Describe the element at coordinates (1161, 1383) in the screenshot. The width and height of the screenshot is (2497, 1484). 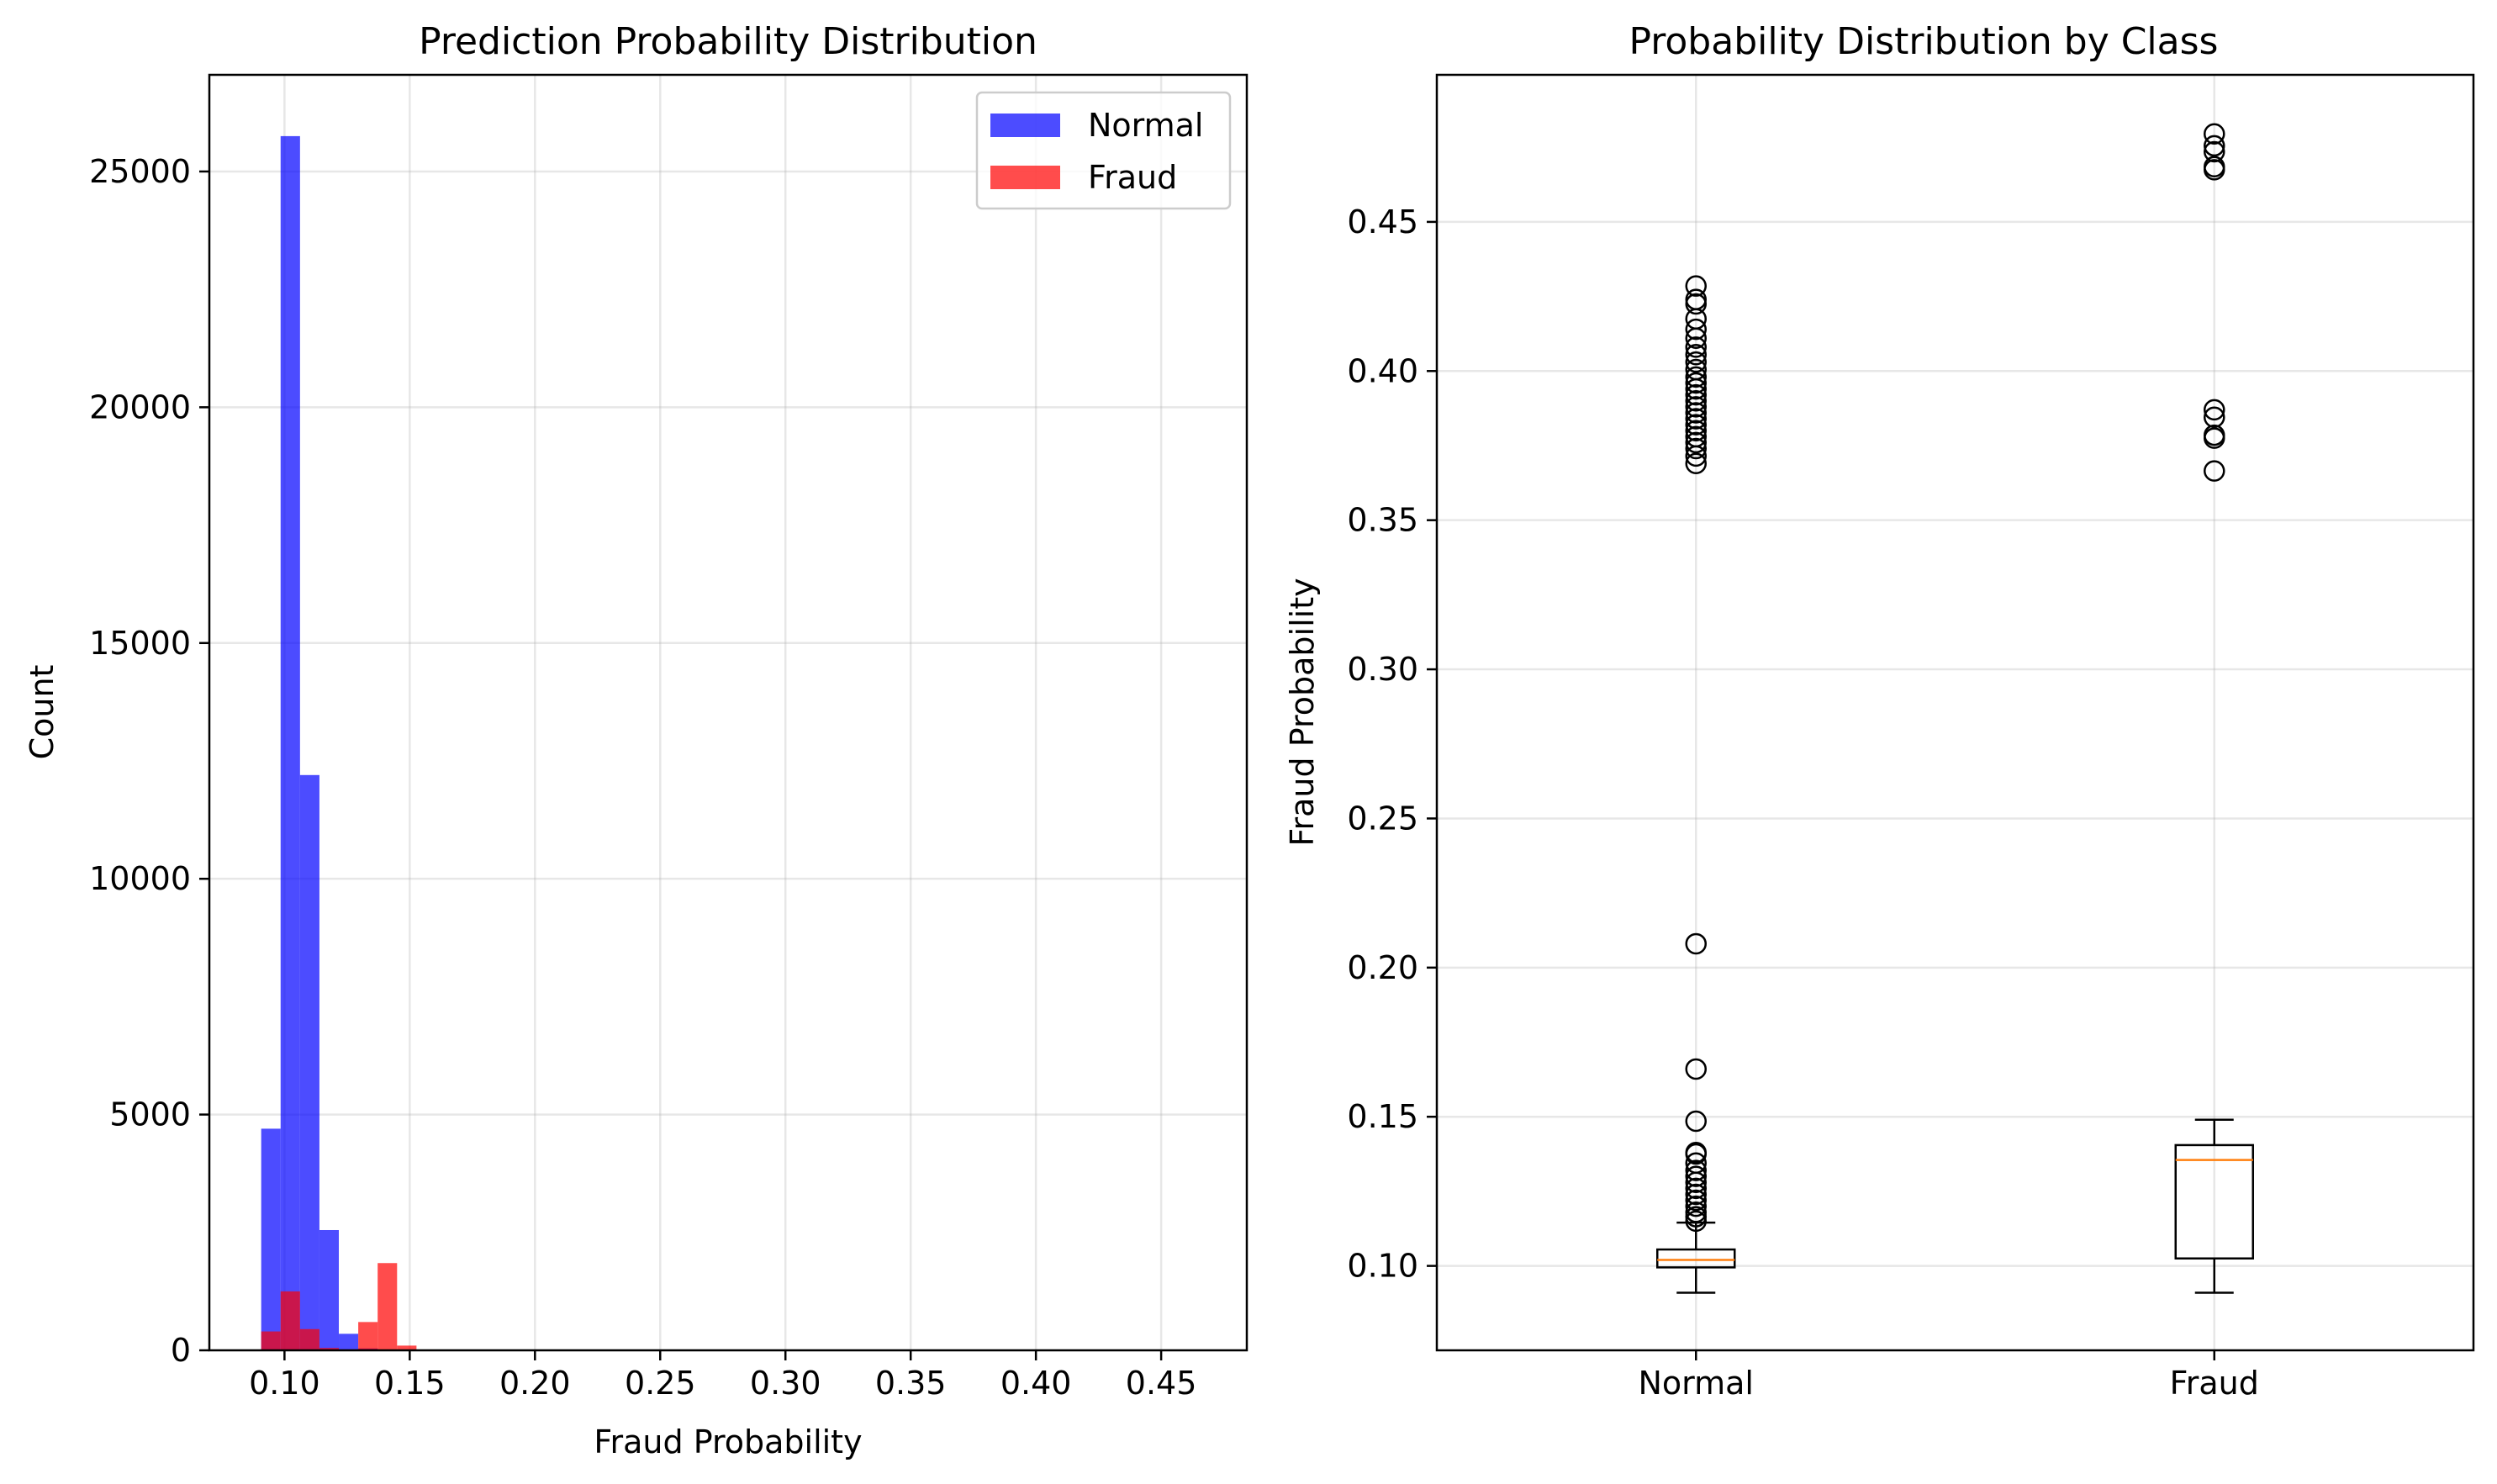
I see `histogram-x-tick-label: 0.45` at that location.